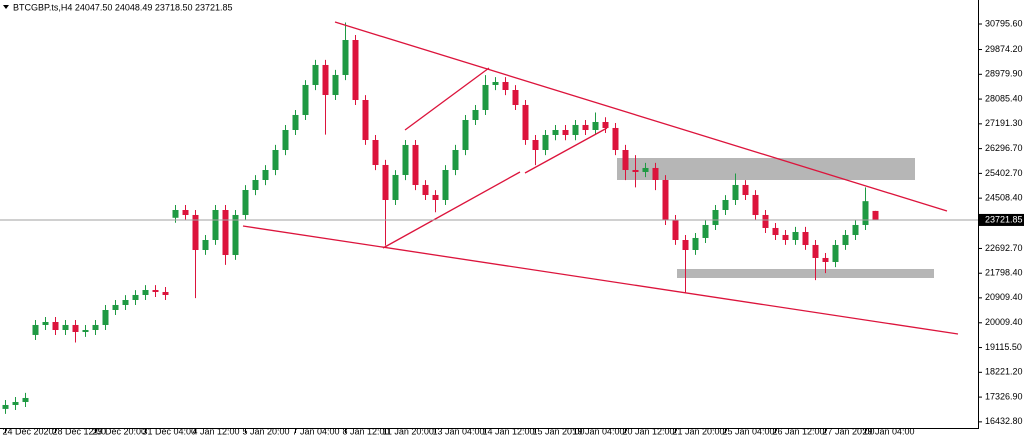 Image resolution: width=1024 pixels, height=439 pixels. What do you see at coordinates (316, 431) in the screenshot?
I see `x-tick-label: 7 Jan 04:00` at bounding box center [316, 431].